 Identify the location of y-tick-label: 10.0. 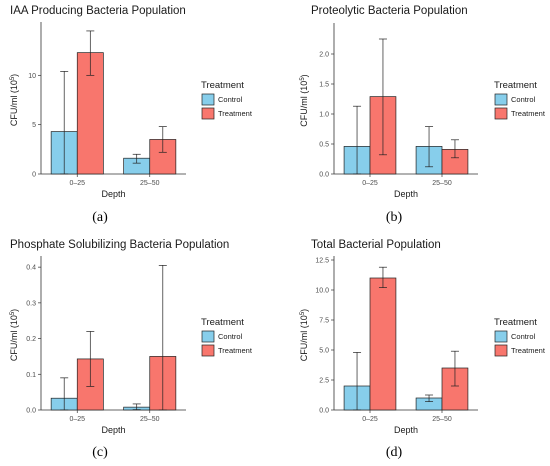
(322, 291).